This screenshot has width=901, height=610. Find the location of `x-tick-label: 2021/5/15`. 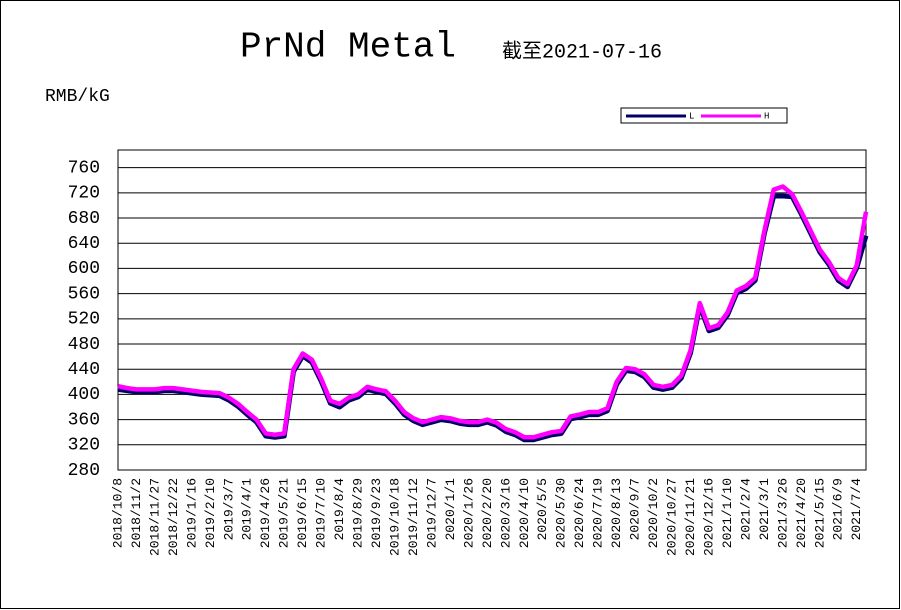

x-tick-label: 2021/5/15 is located at coordinates (819, 513).